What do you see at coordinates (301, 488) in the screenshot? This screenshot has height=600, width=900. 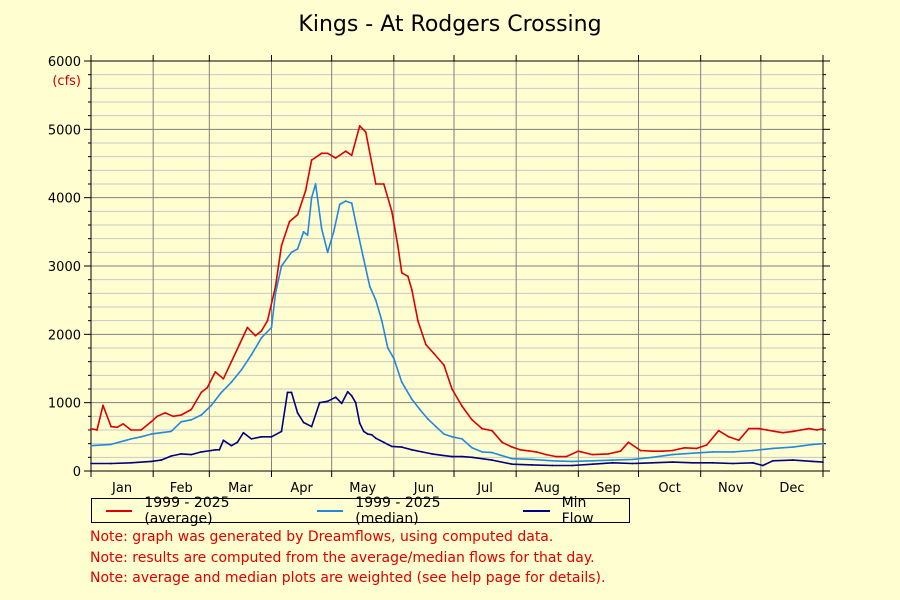 I see `x-tick-label: Apr` at bounding box center [301, 488].